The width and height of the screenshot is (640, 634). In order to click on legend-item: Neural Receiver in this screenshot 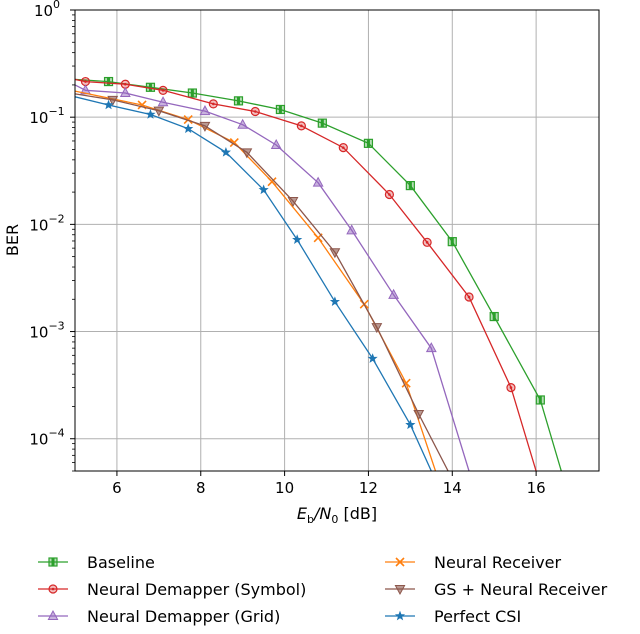, I will do `click(473, 562)`.